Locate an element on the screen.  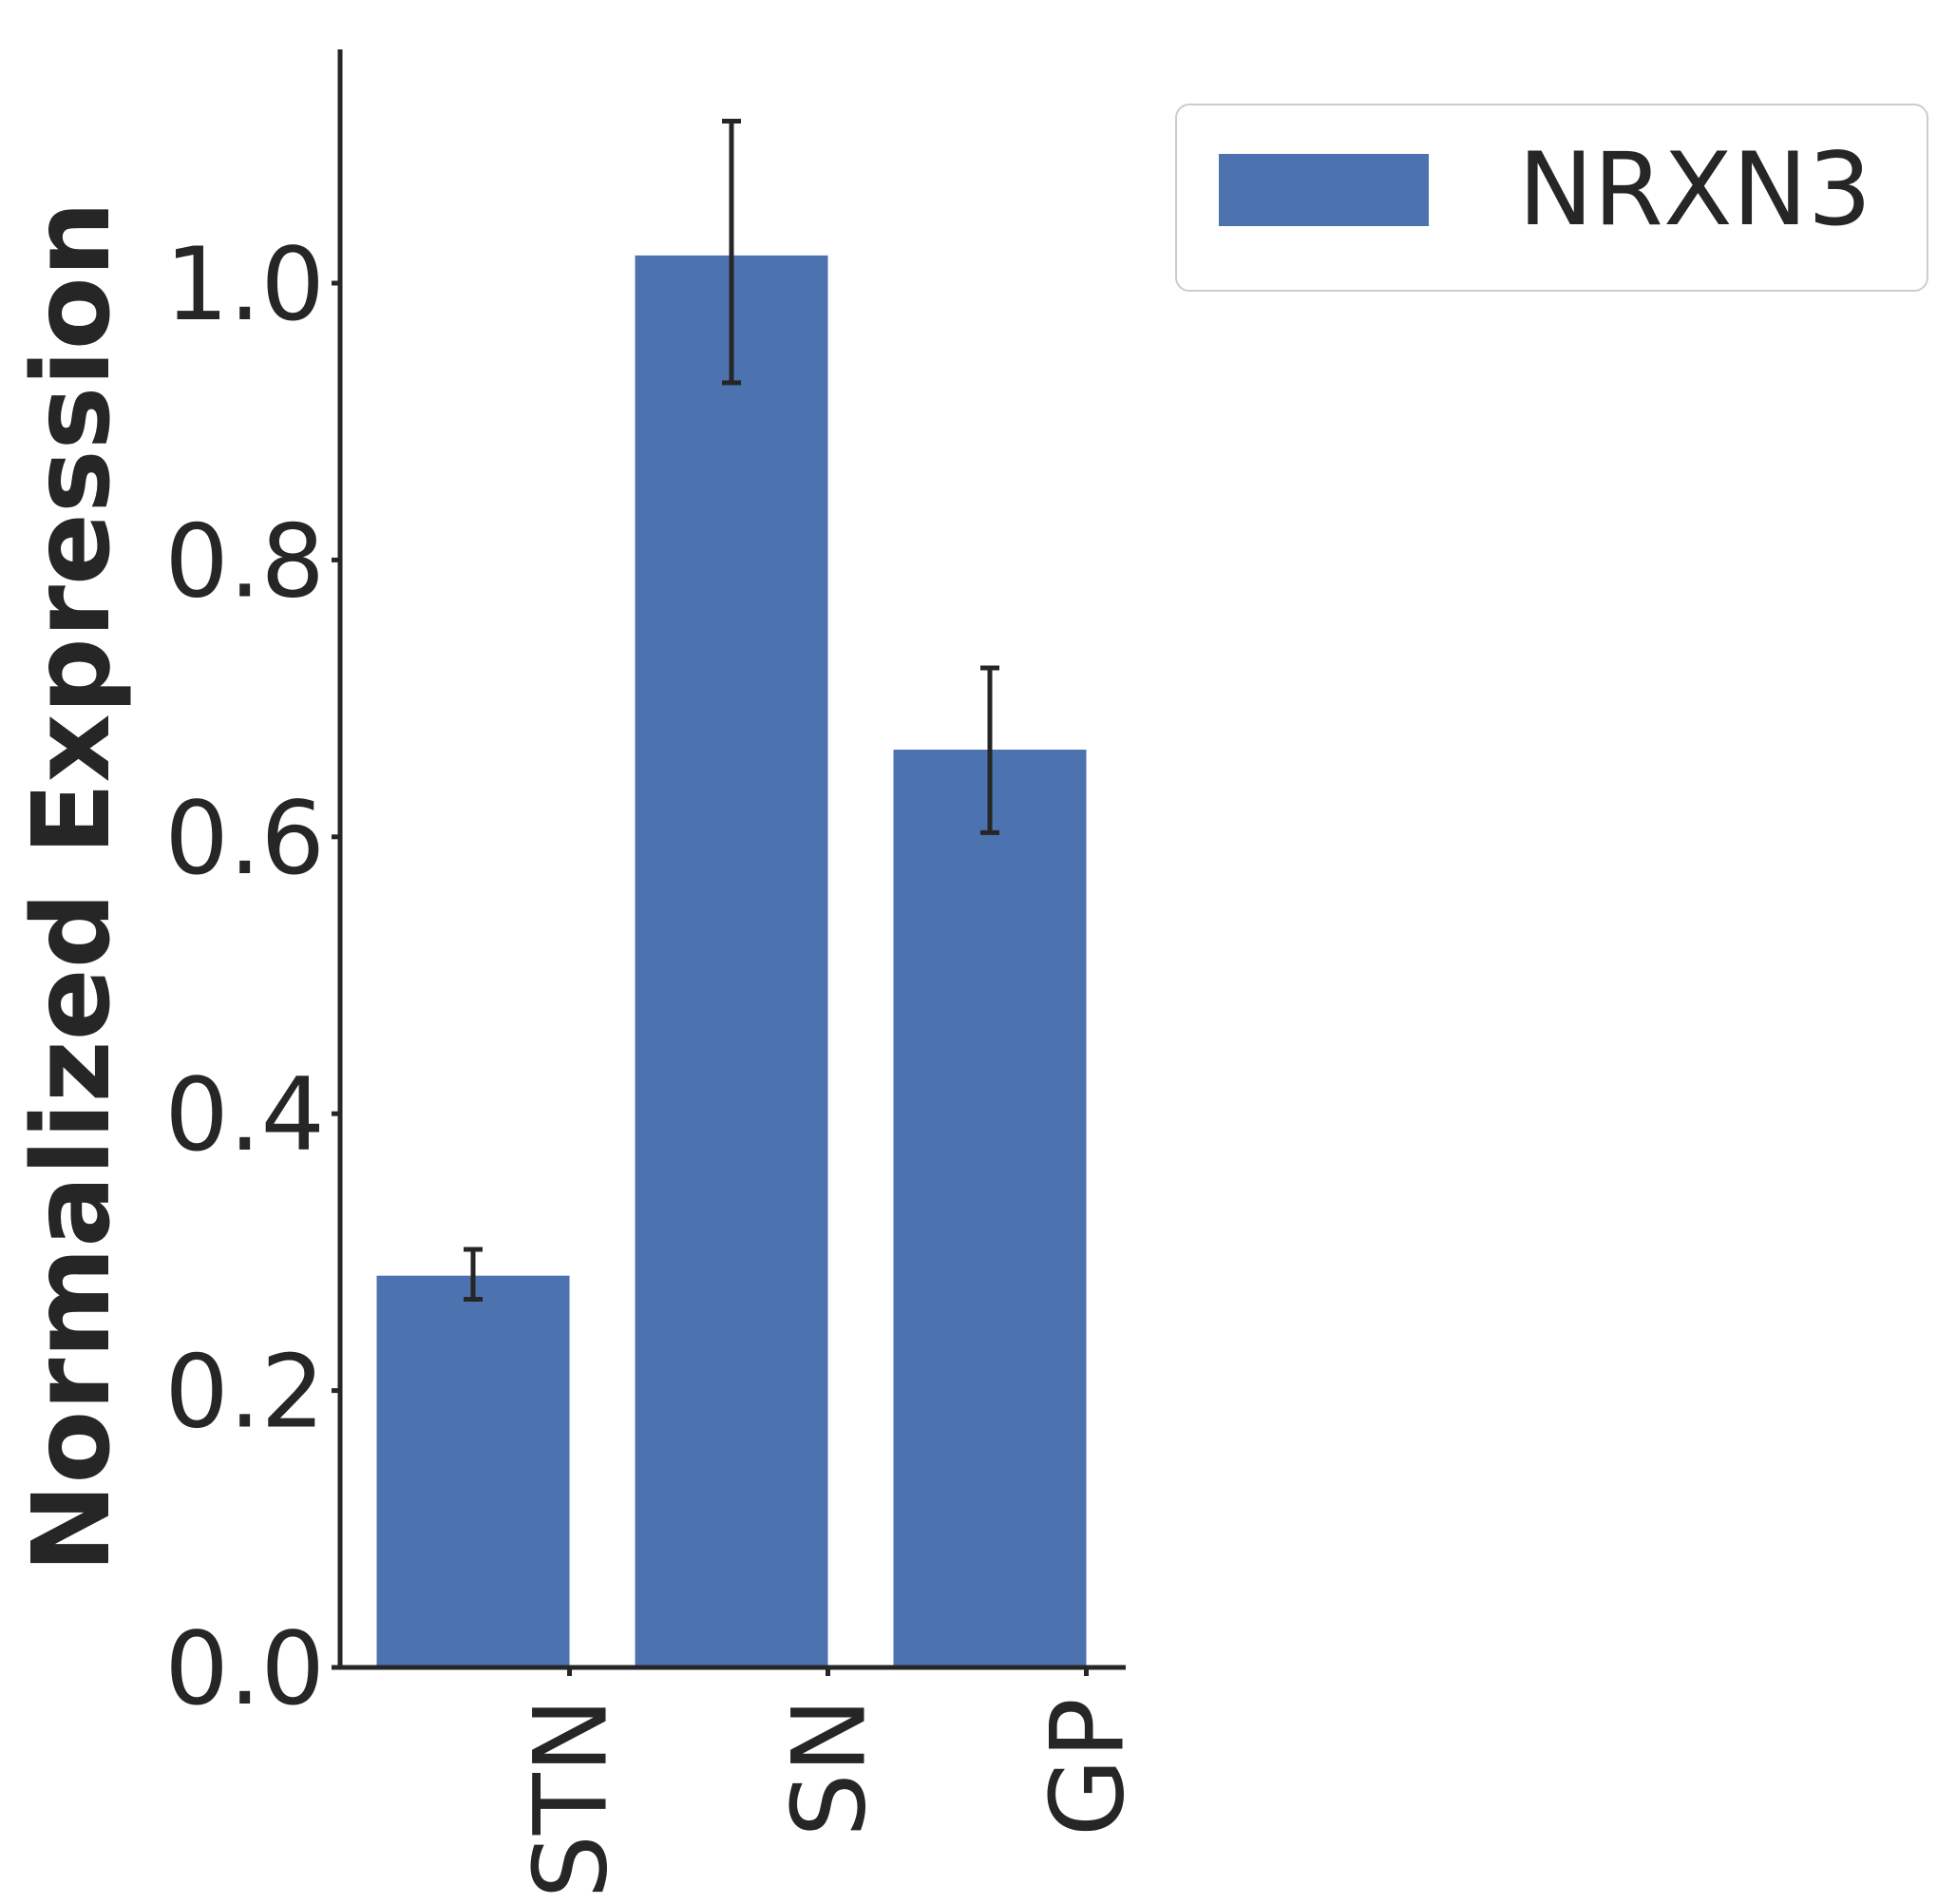
errorbar-stn is located at coordinates (473, 1274).